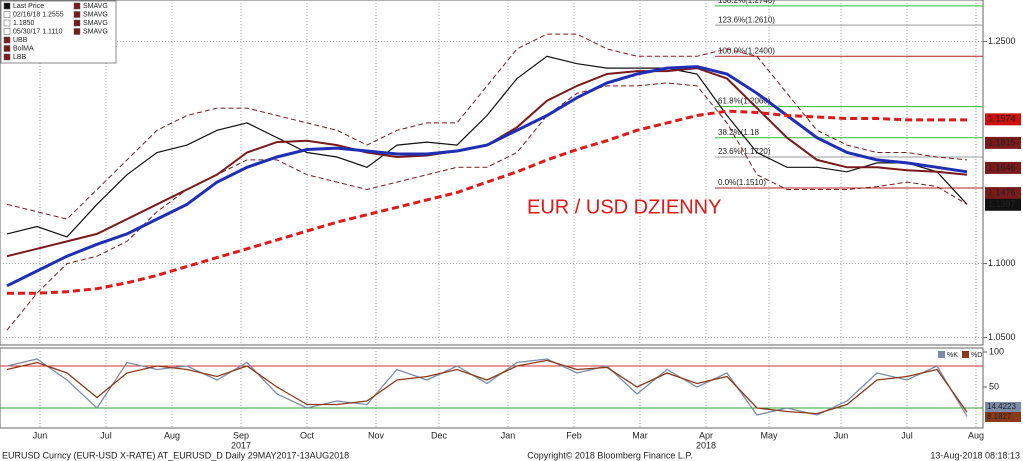 This screenshot has width=1023, height=461. I want to click on x-tick-label: Jan, so click(508, 435).